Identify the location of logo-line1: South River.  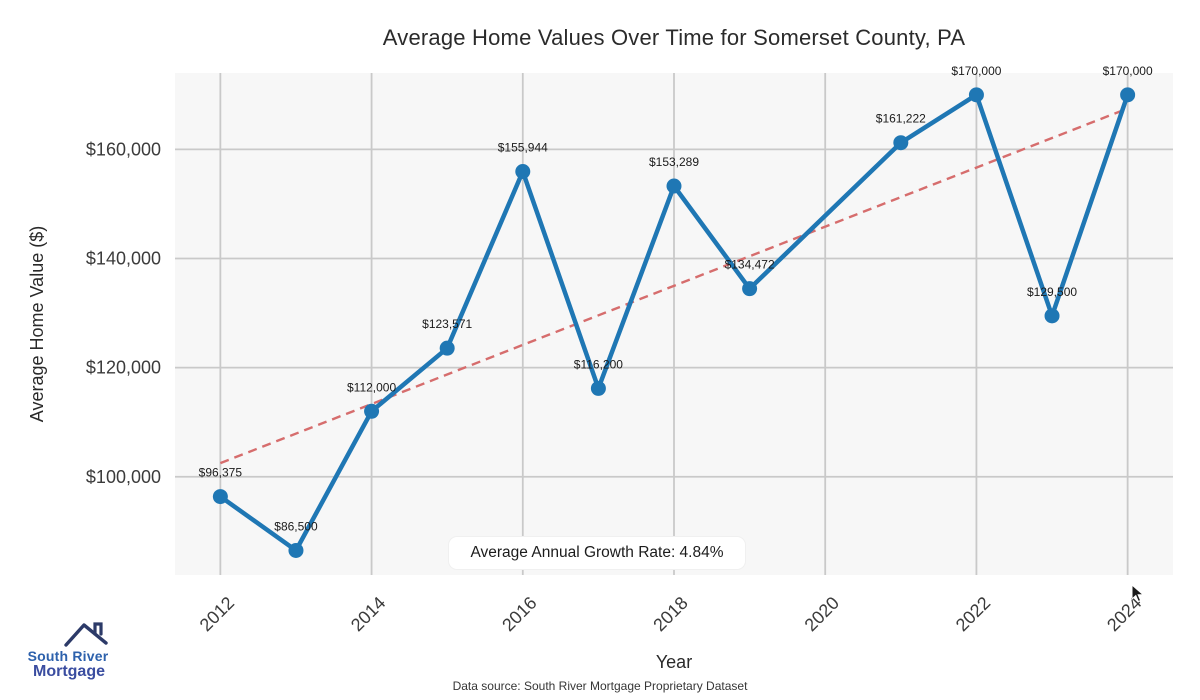
(68, 656).